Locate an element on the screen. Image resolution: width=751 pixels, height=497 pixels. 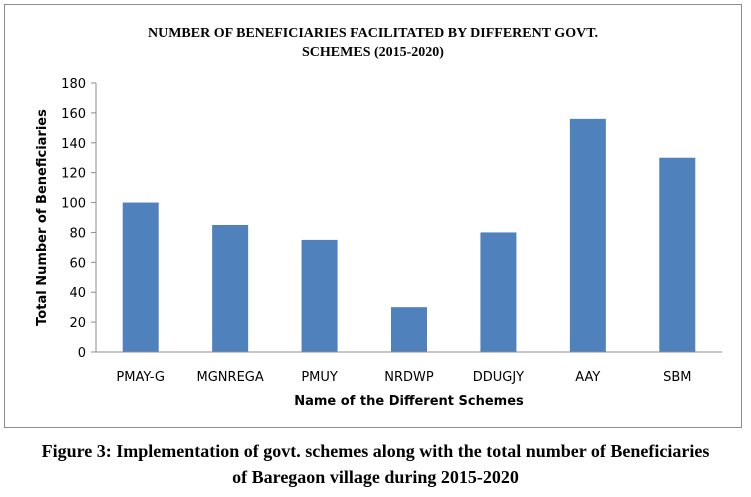
x-axis-title: Name of the Different Schemes is located at coordinates (409, 401).